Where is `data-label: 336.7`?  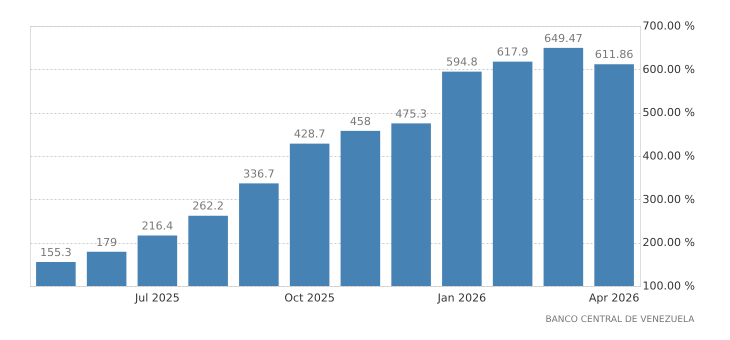 data-label: 336.7 is located at coordinates (259, 173).